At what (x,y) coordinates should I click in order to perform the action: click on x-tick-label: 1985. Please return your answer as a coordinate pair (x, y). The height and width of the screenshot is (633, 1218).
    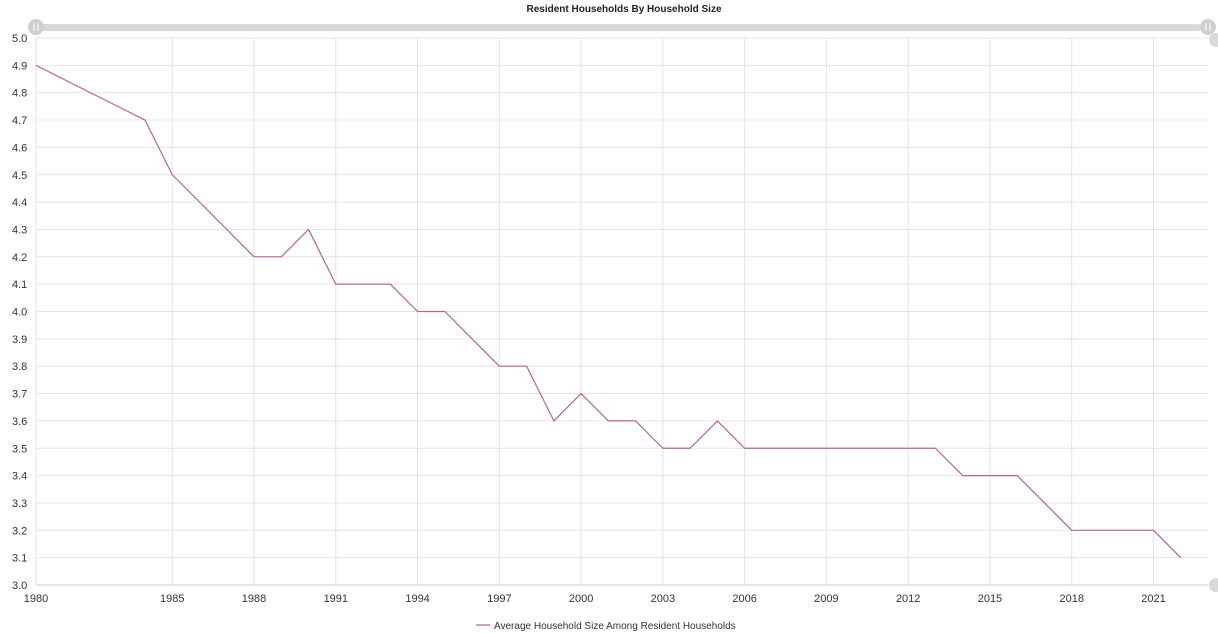
    Looking at the image, I should click on (172, 599).